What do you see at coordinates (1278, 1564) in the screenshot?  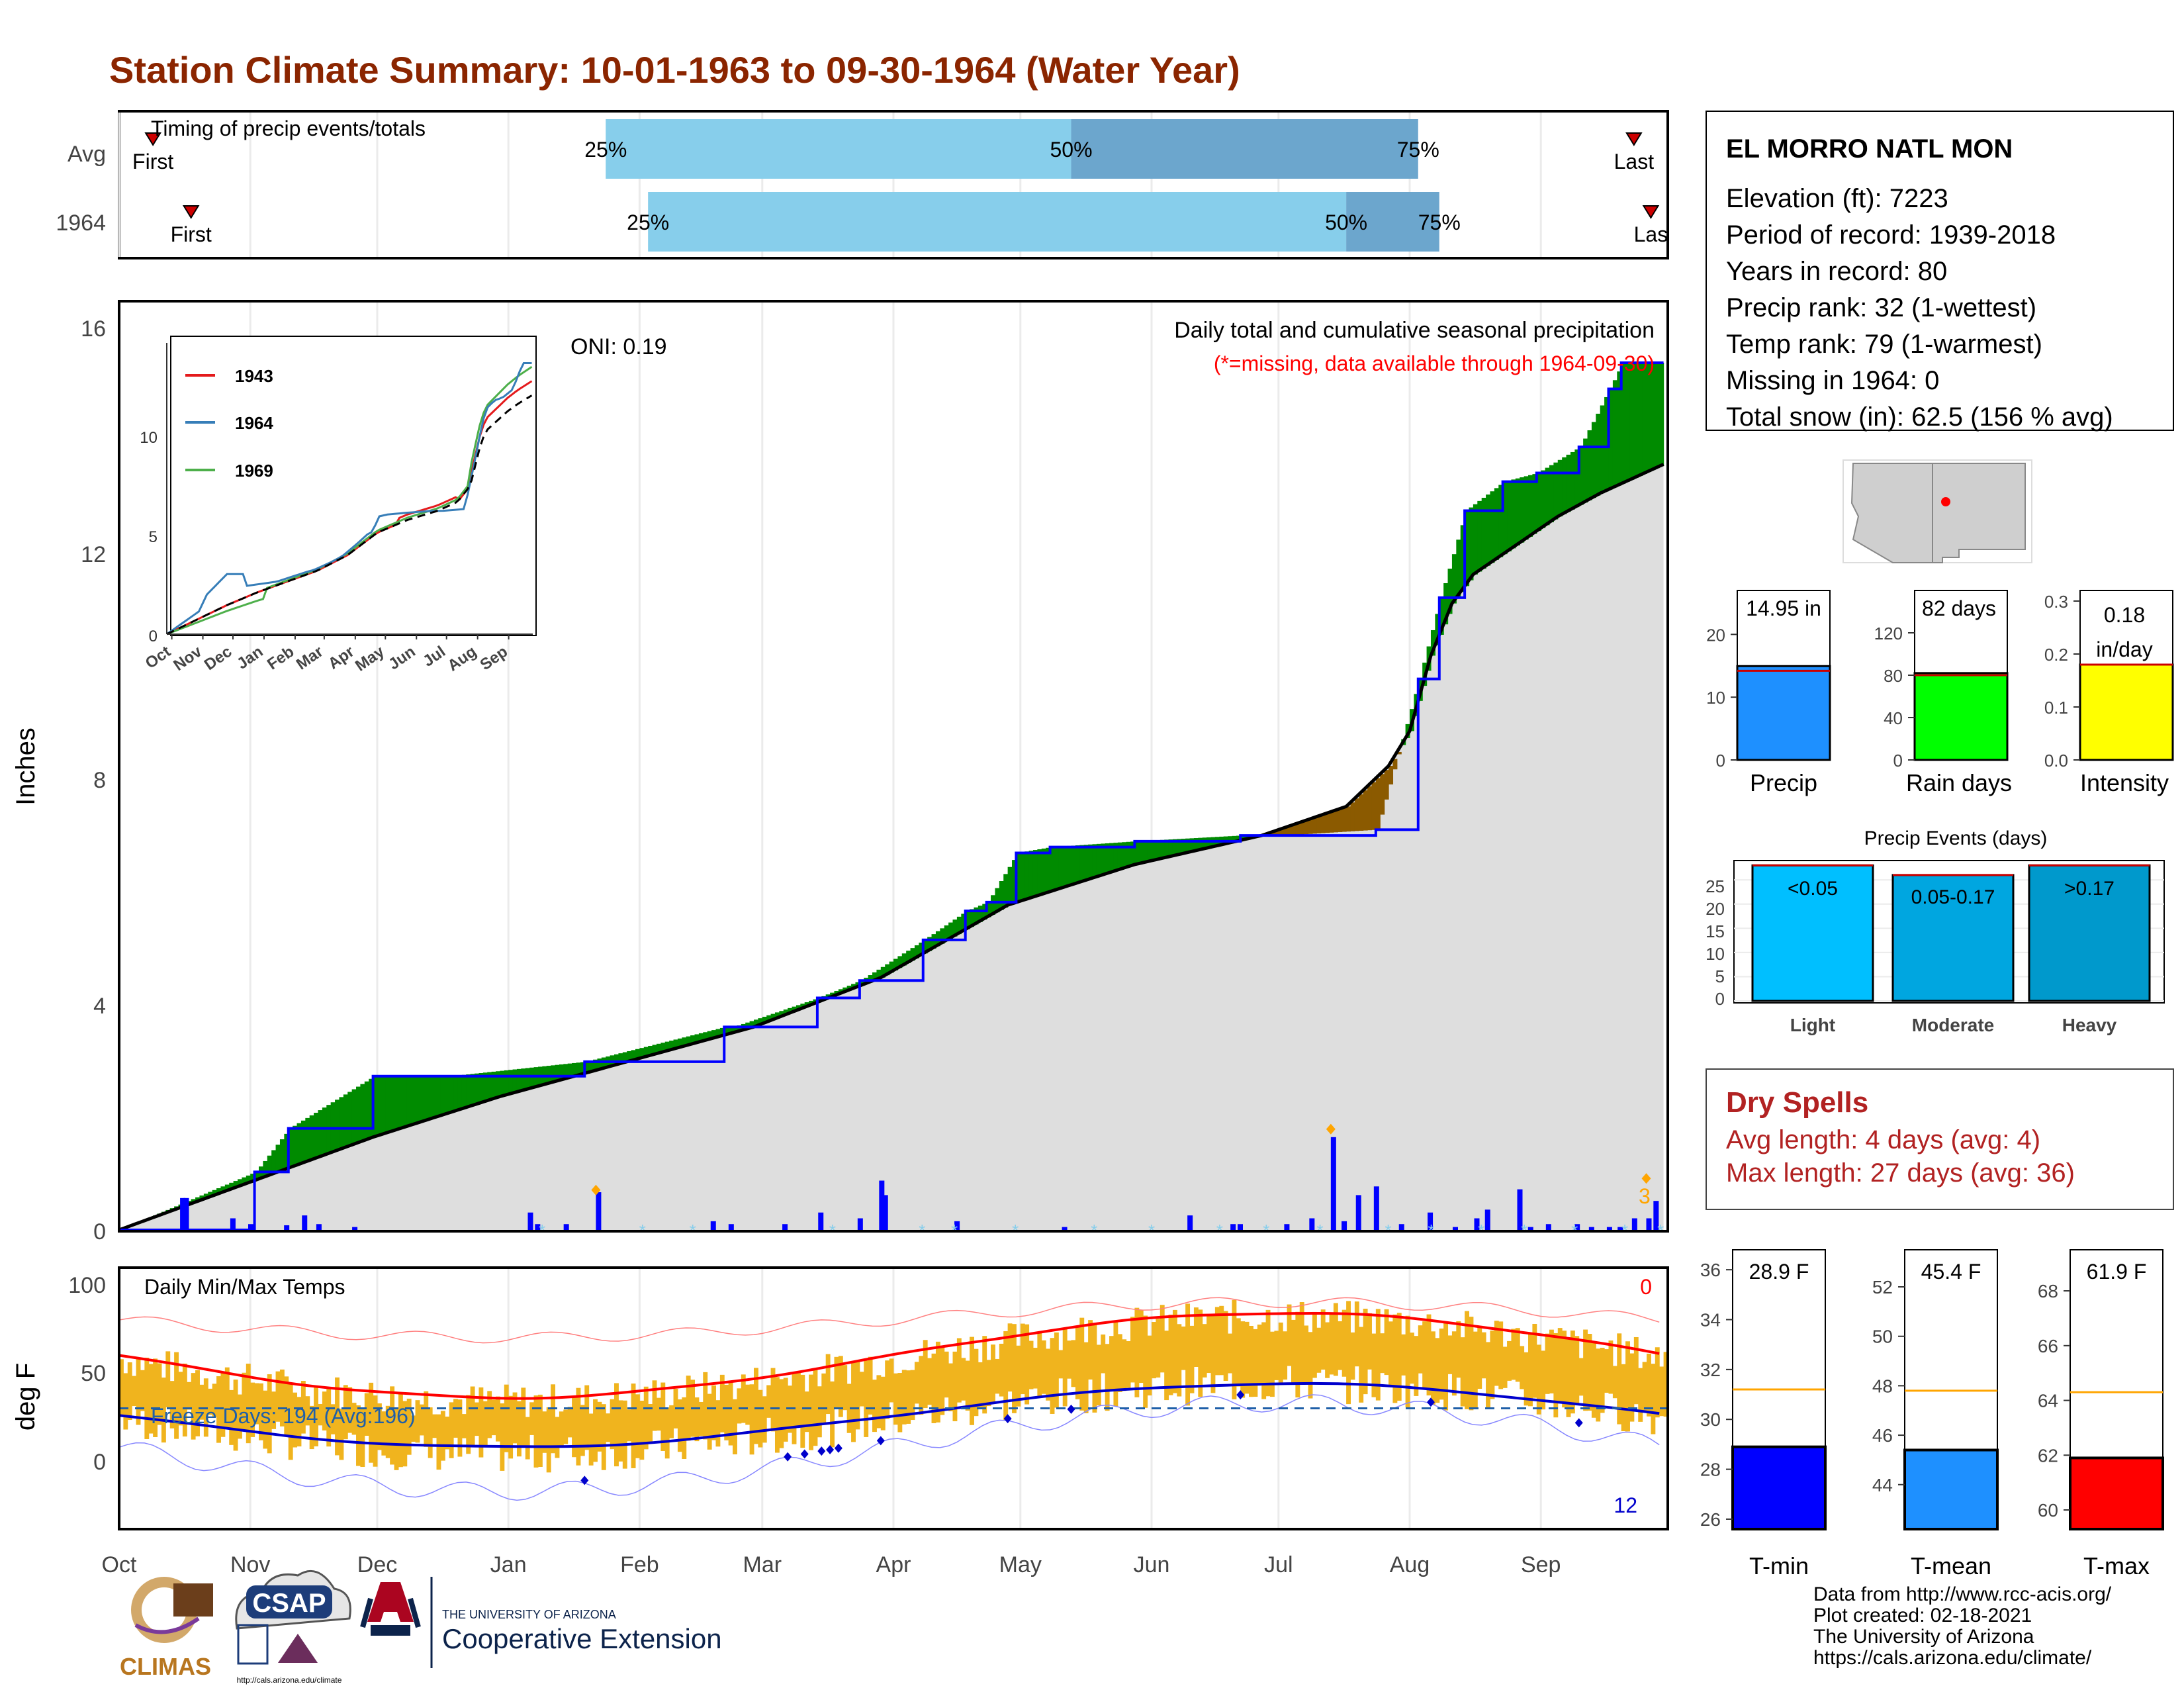 I see `month-tick-label: Jul` at bounding box center [1278, 1564].